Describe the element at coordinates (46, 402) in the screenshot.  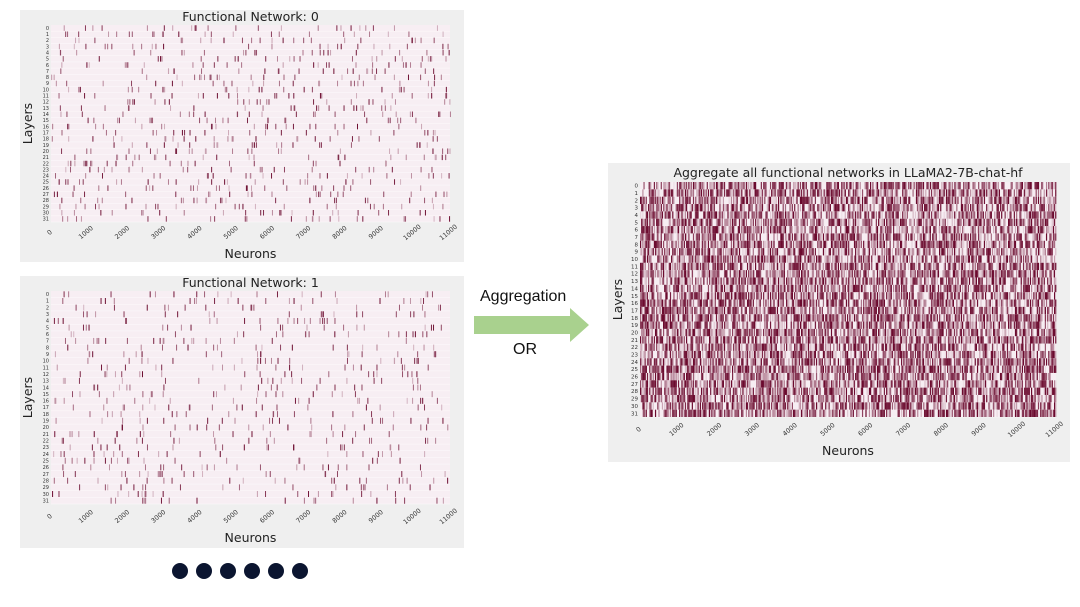
I see `y-tick-label: 16` at that location.